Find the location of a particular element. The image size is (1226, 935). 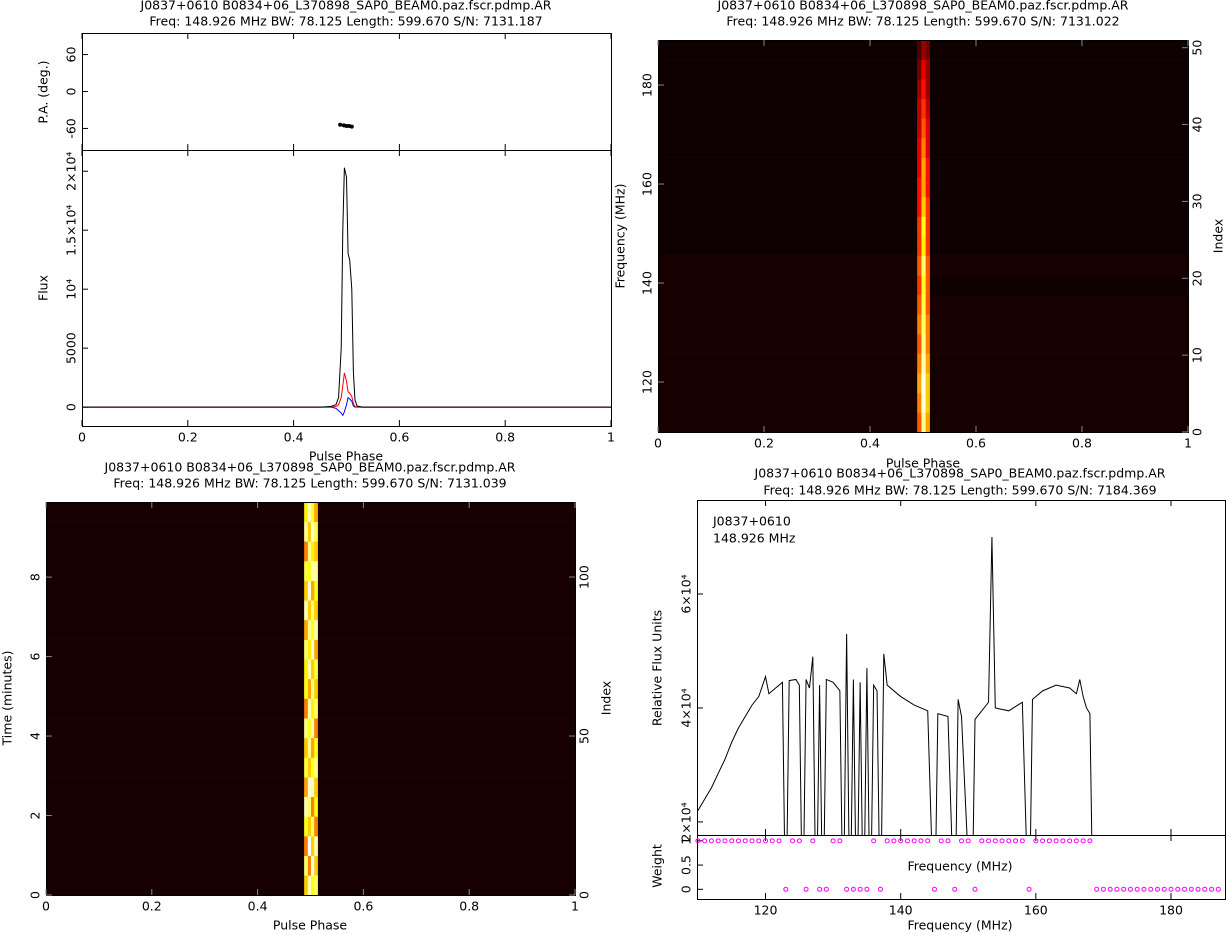

x-tick-label: 0.4 is located at coordinates (294, 437).